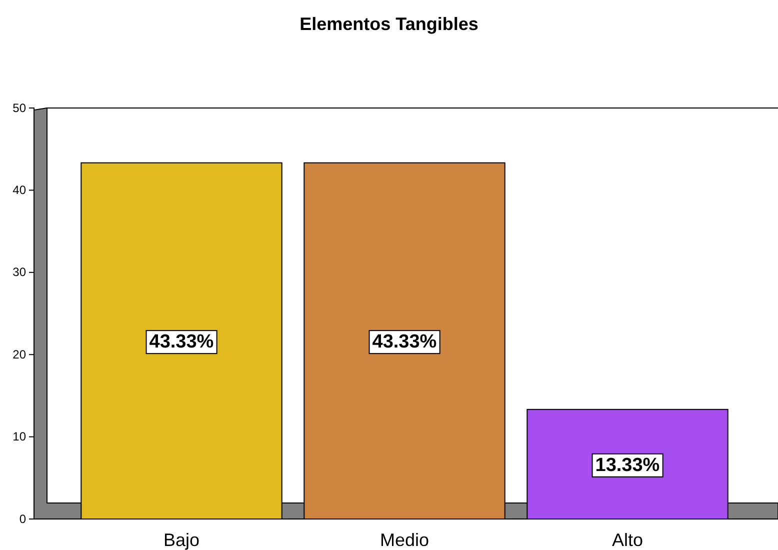  What do you see at coordinates (19, 272) in the screenshot?
I see `y-tick-label: 30` at bounding box center [19, 272].